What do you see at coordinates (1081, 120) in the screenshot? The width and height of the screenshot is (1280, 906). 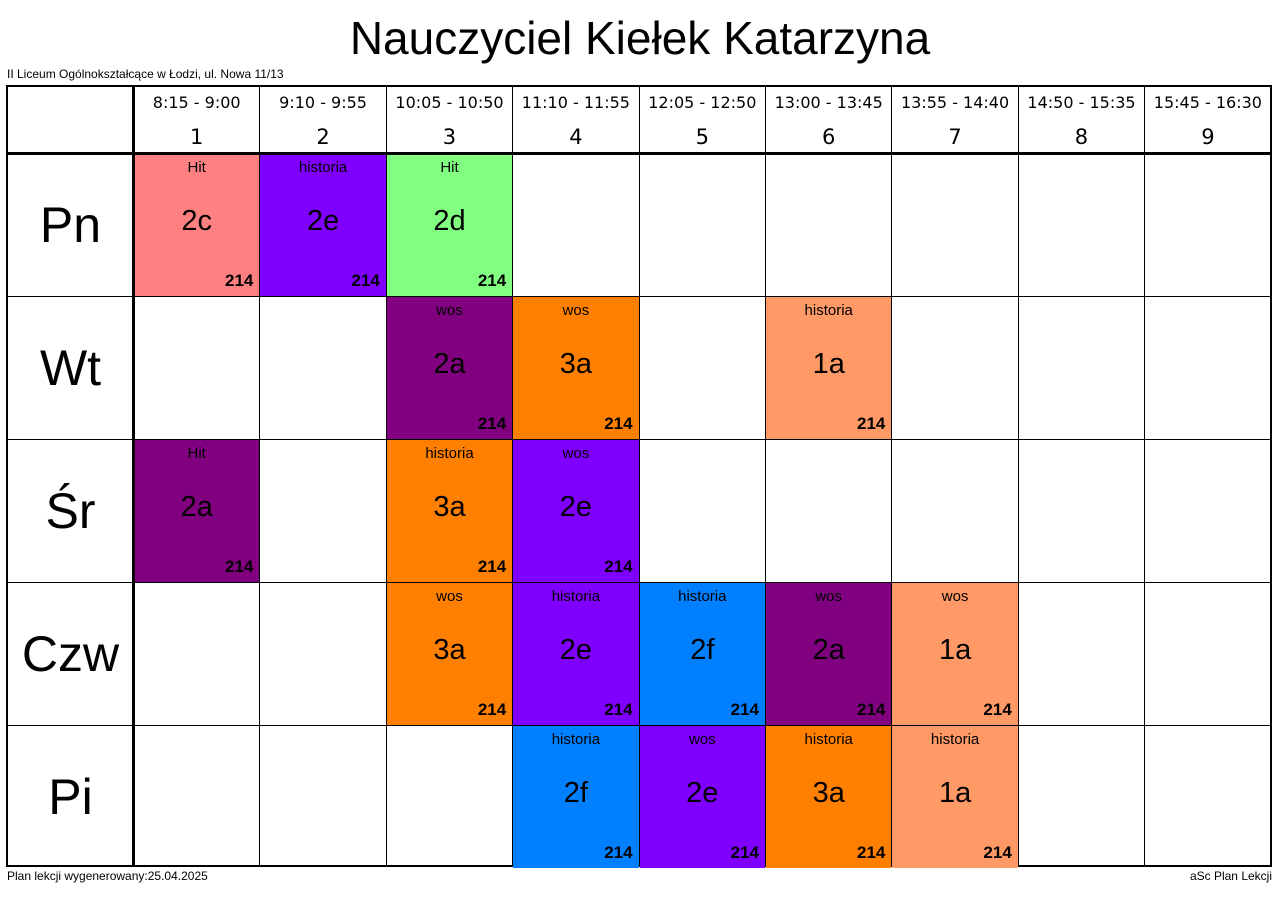 I see `period-header-8: 14:50 - 15:35 8` at bounding box center [1081, 120].